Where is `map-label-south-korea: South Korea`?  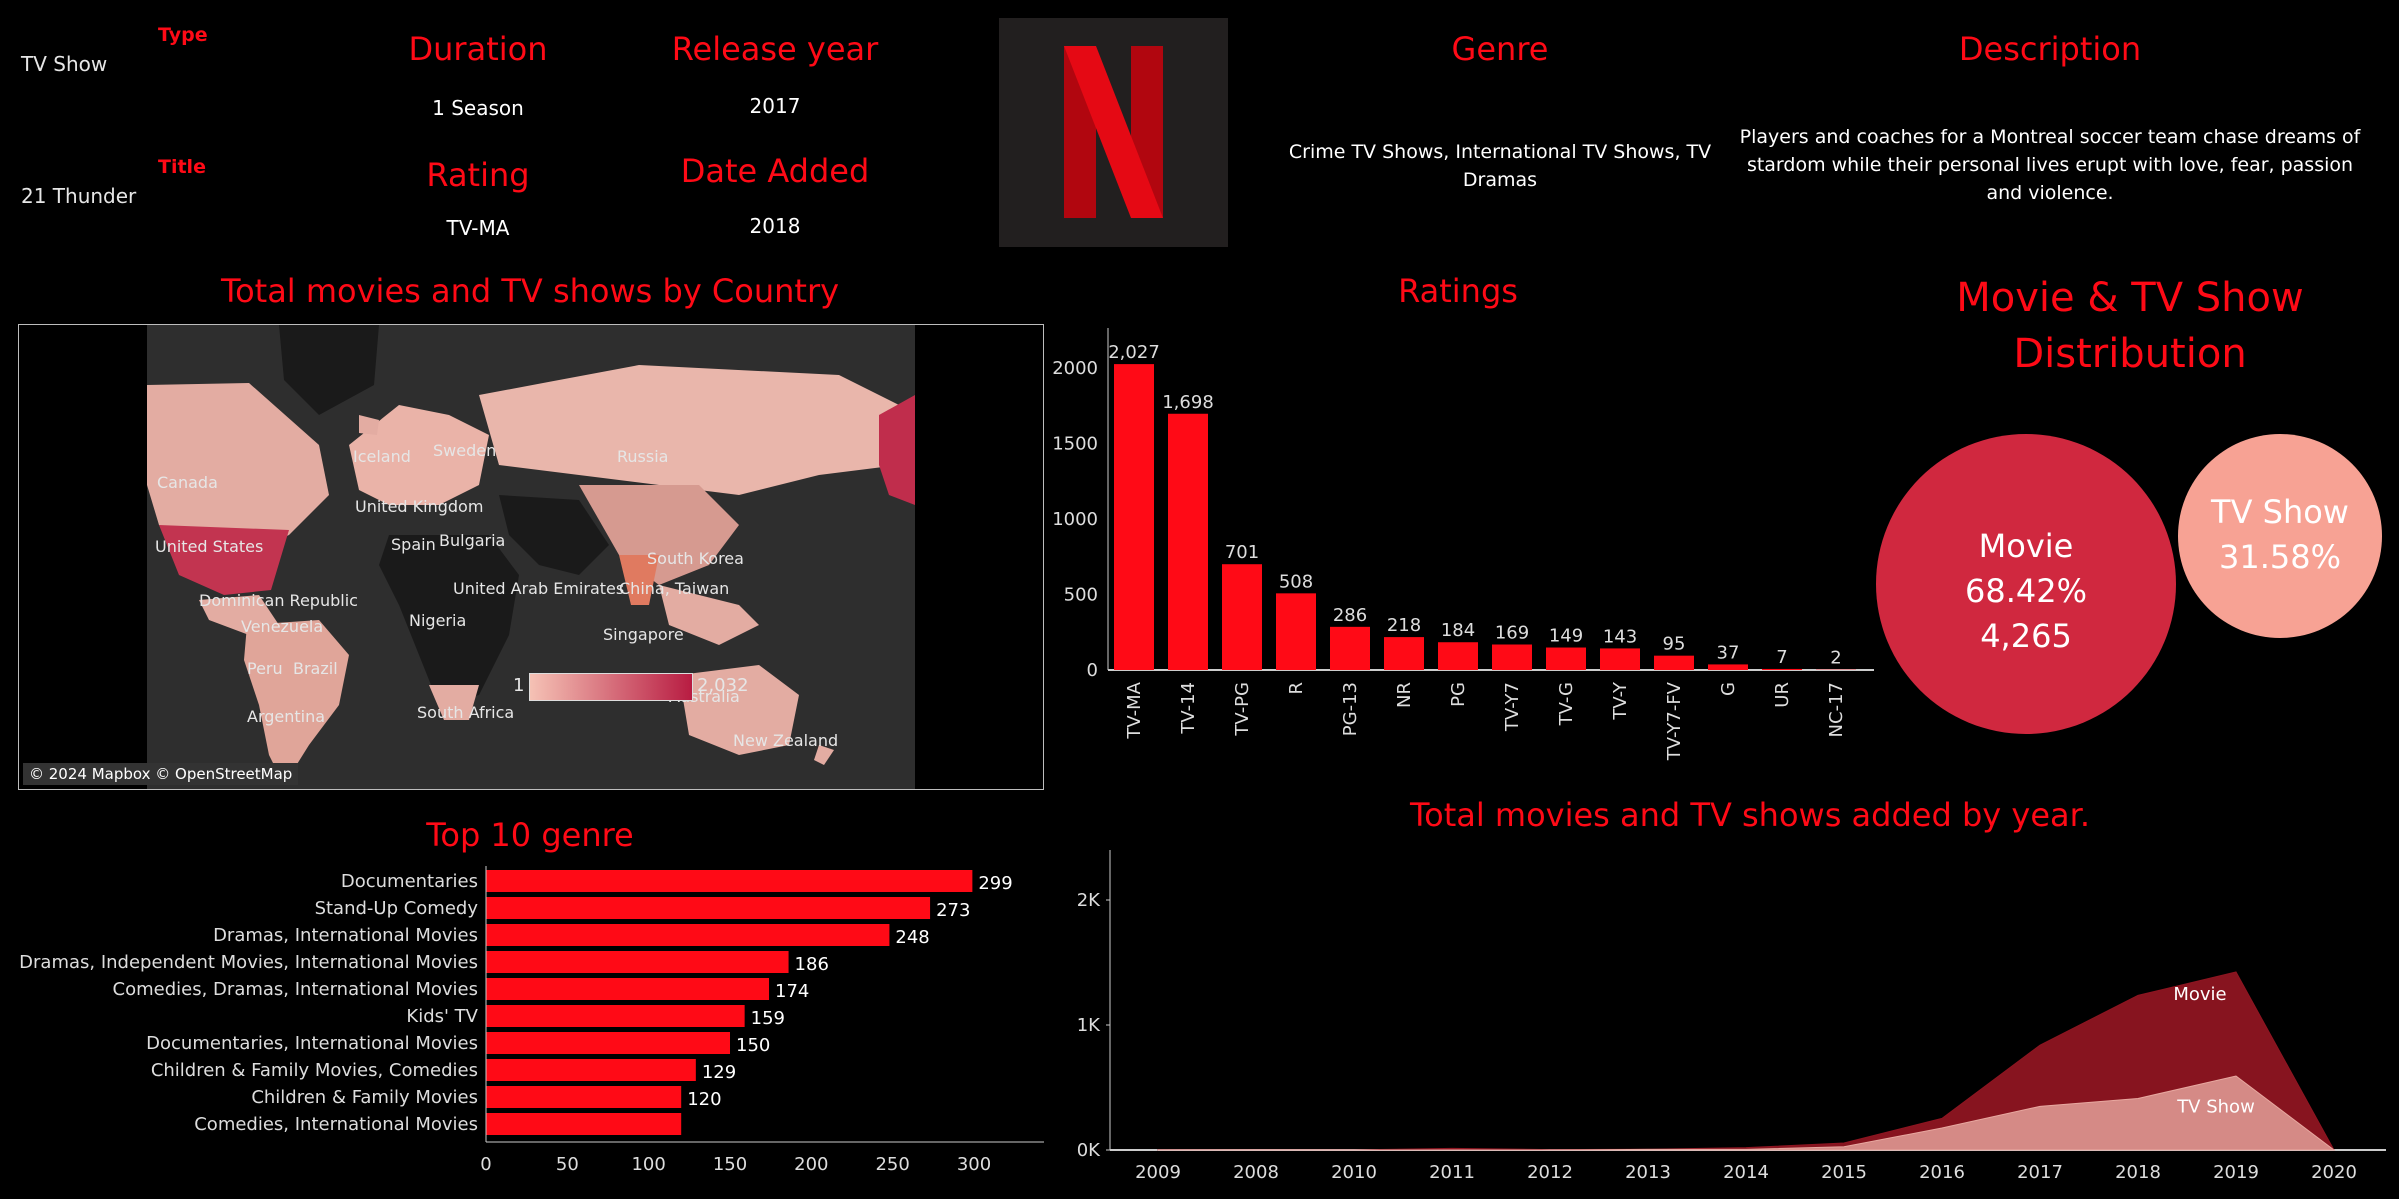 map-label-south-korea: South Korea is located at coordinates (695, 558).